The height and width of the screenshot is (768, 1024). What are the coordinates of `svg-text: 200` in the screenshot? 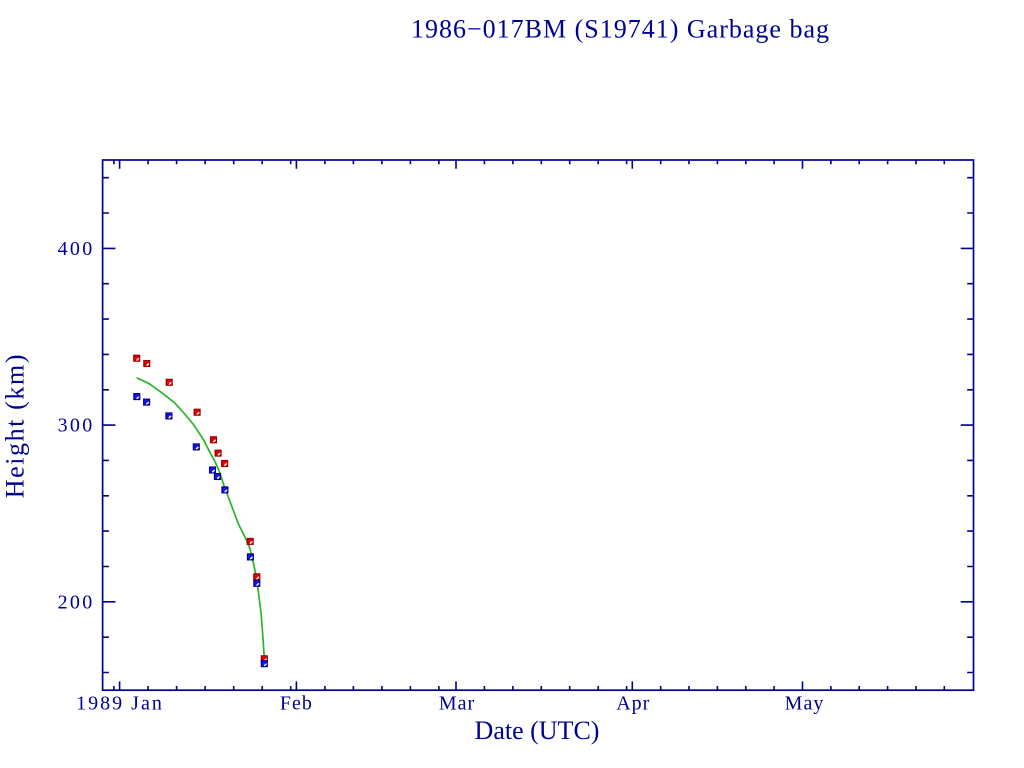 It's located at (76, 602).